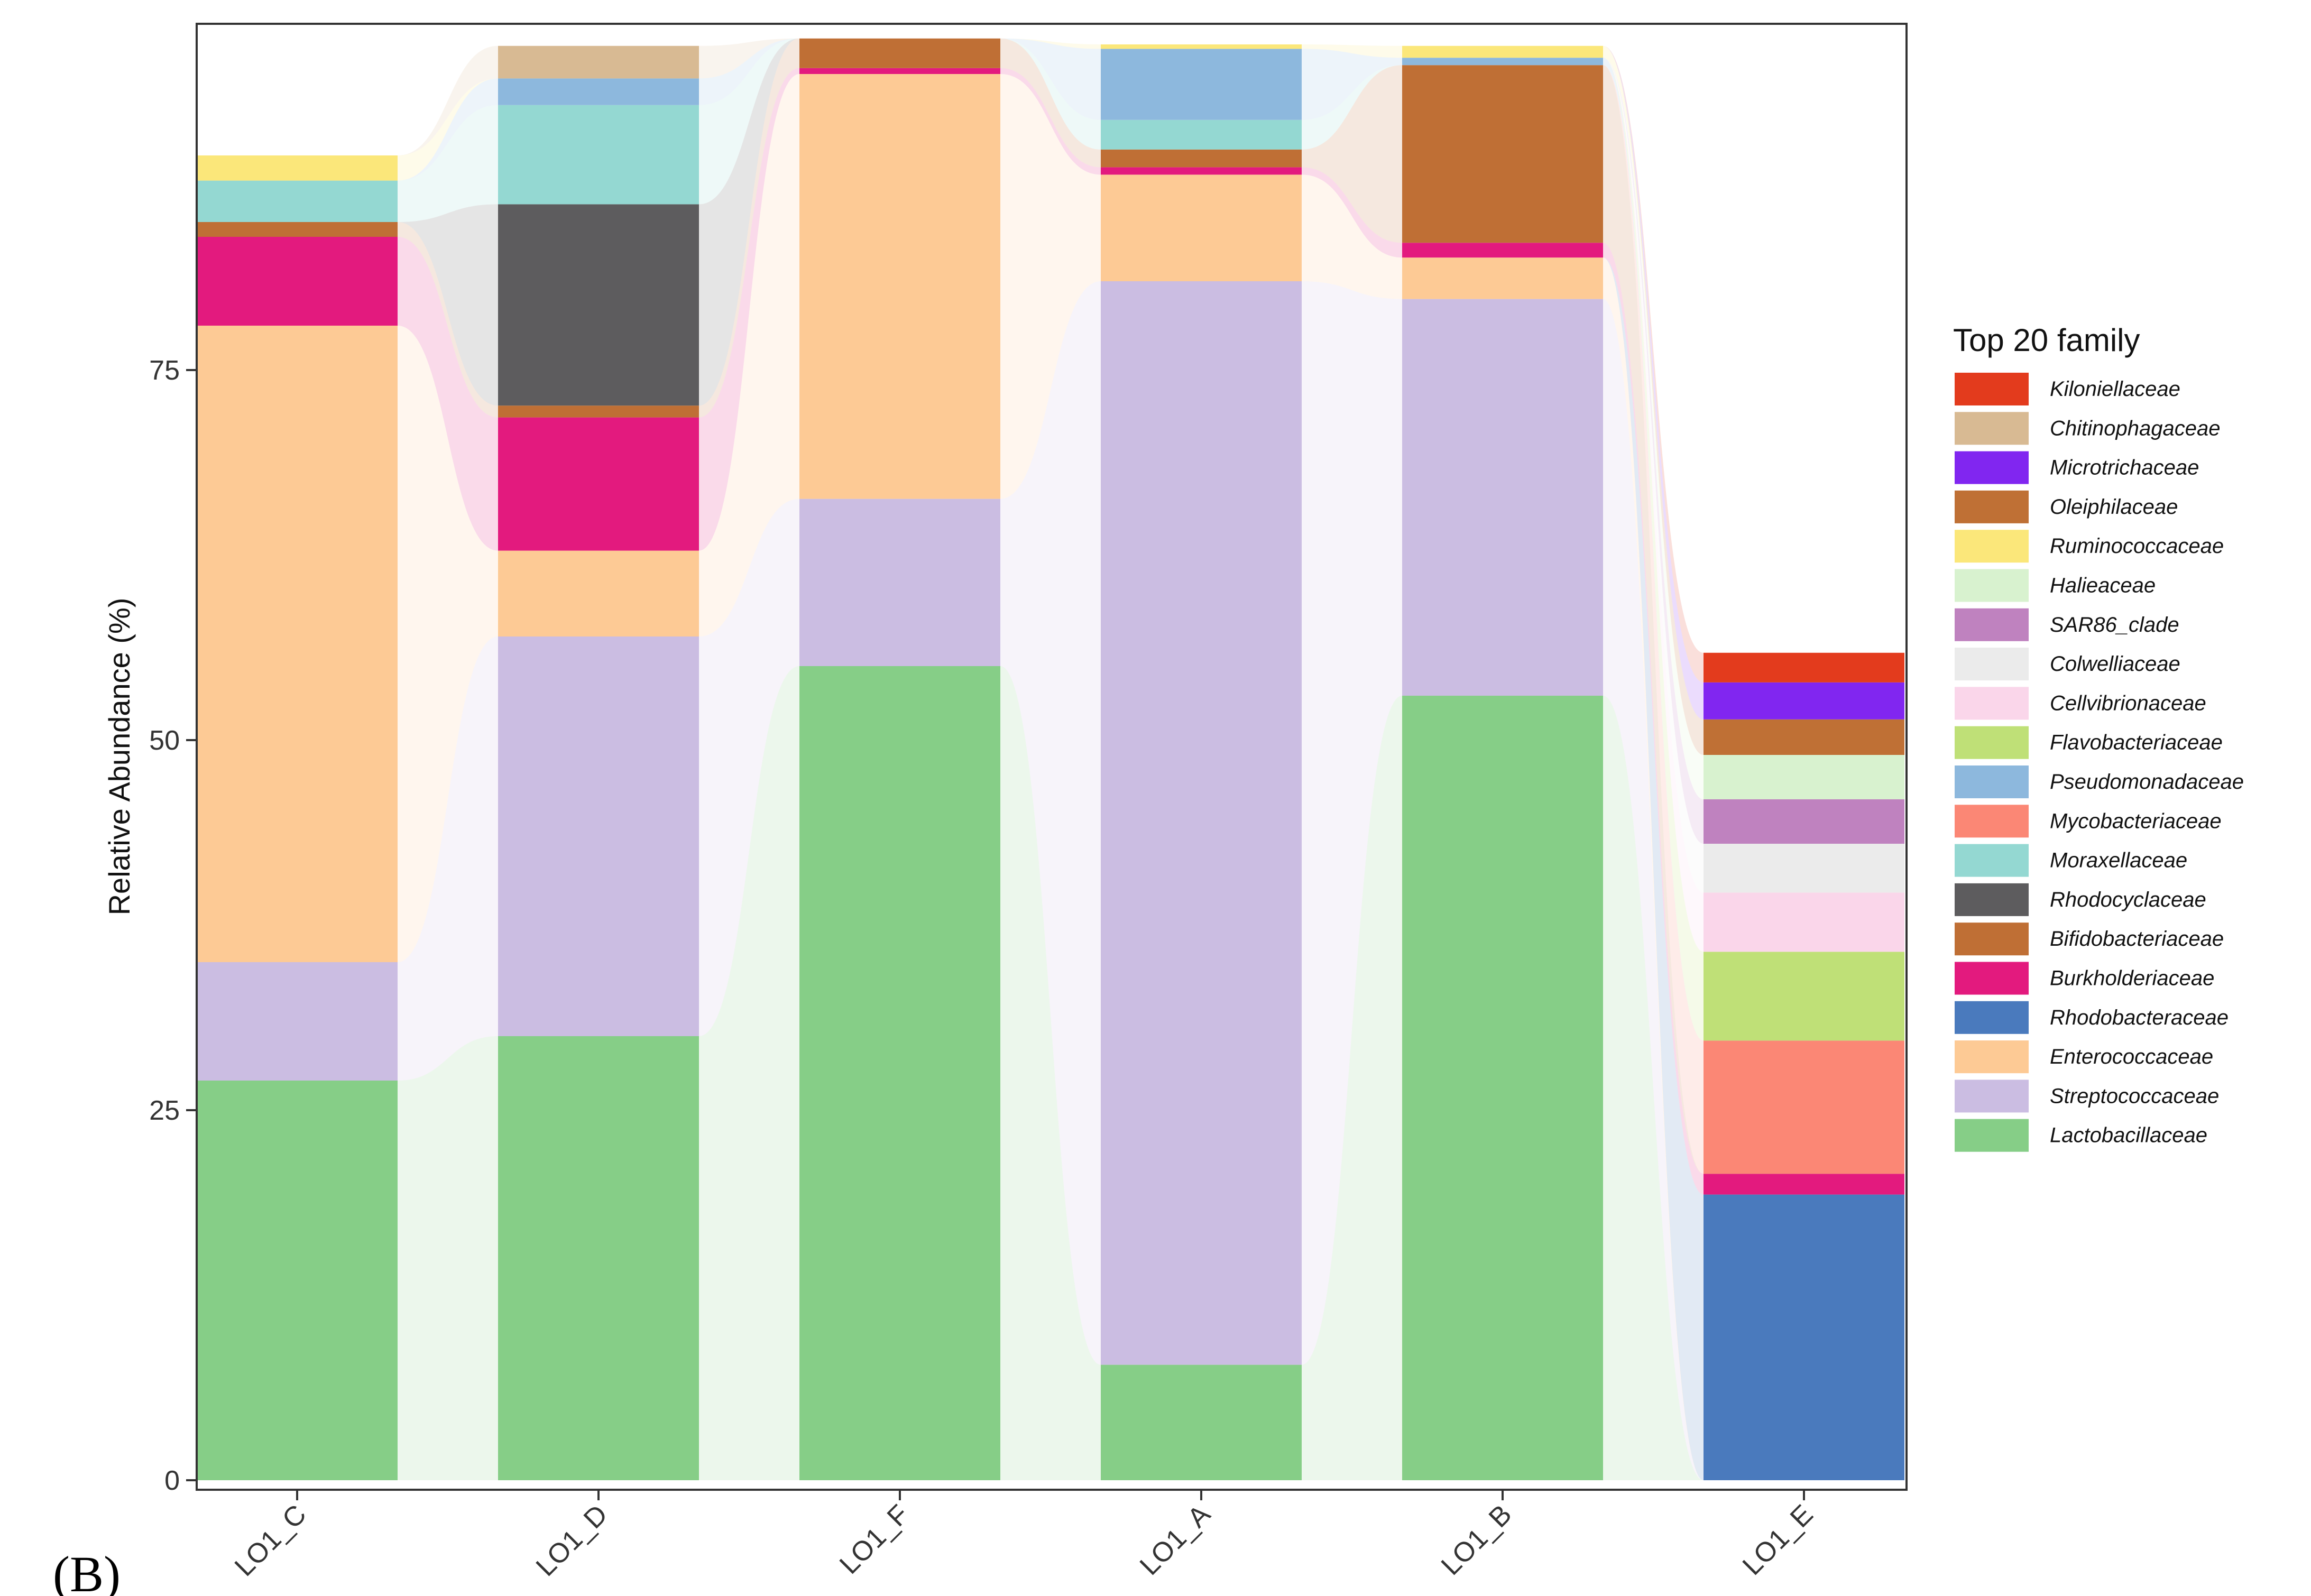  I want to click on legend-label-lactobacillaceae: Lactobacillaceae, so click(2128, 1135).